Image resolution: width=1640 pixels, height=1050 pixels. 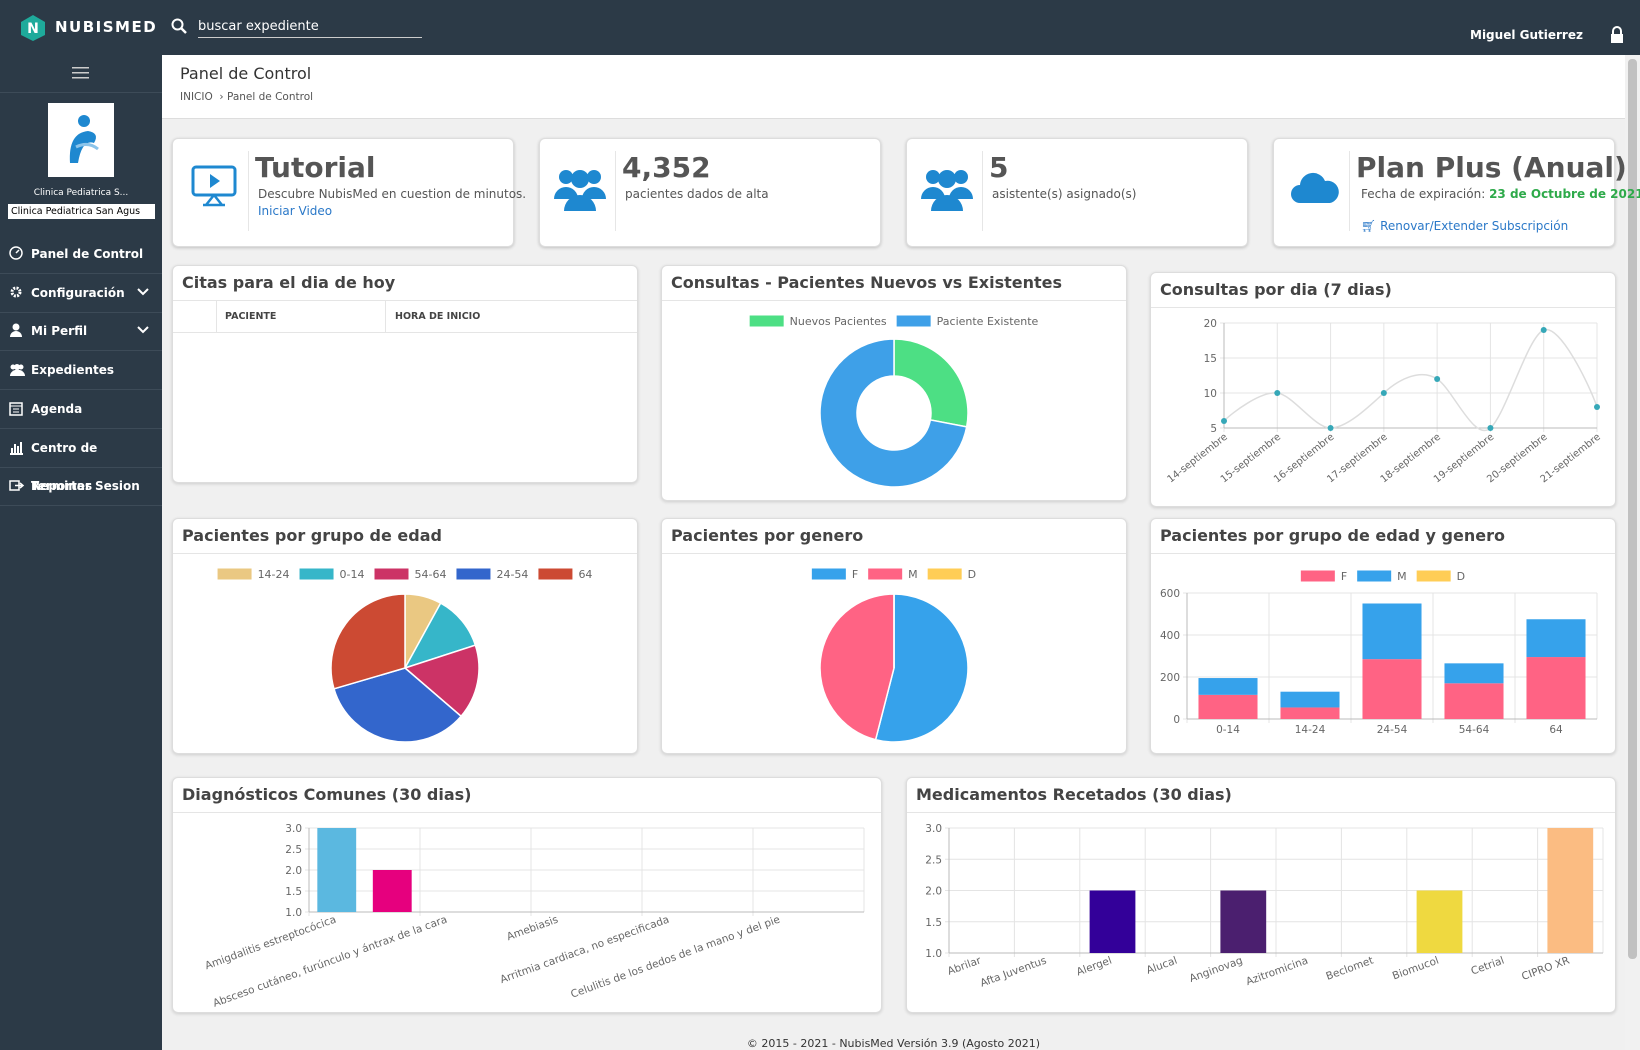 What do you see at coordinates (87, 254) in the screenshot?
I see `menu-label: Panel de Control` at bounding box center [87, 254].